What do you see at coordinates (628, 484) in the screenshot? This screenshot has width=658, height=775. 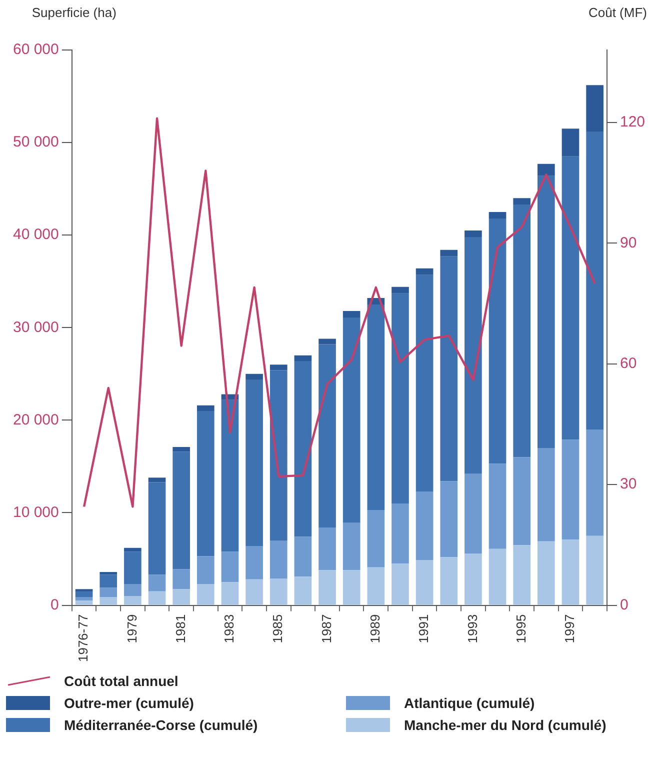 I see `y2-tick-label: 30` at bounding box center [628, 484].